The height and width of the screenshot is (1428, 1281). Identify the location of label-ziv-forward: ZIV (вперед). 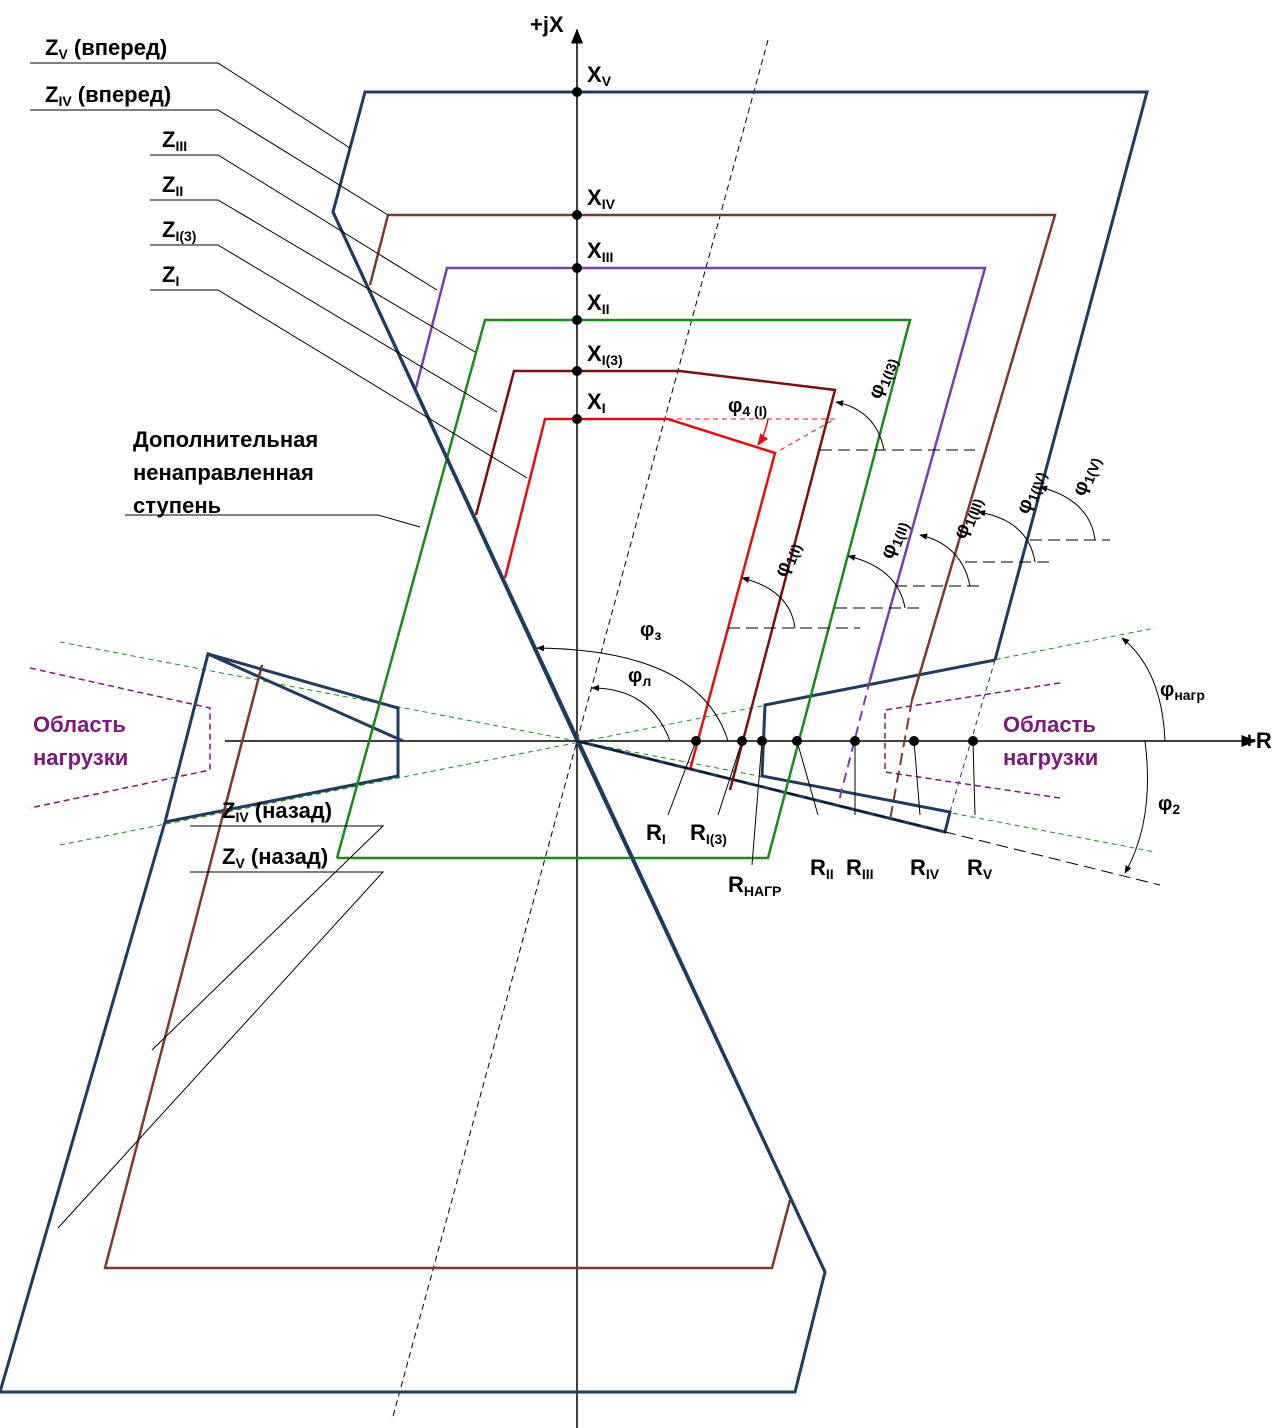
(108, 95).